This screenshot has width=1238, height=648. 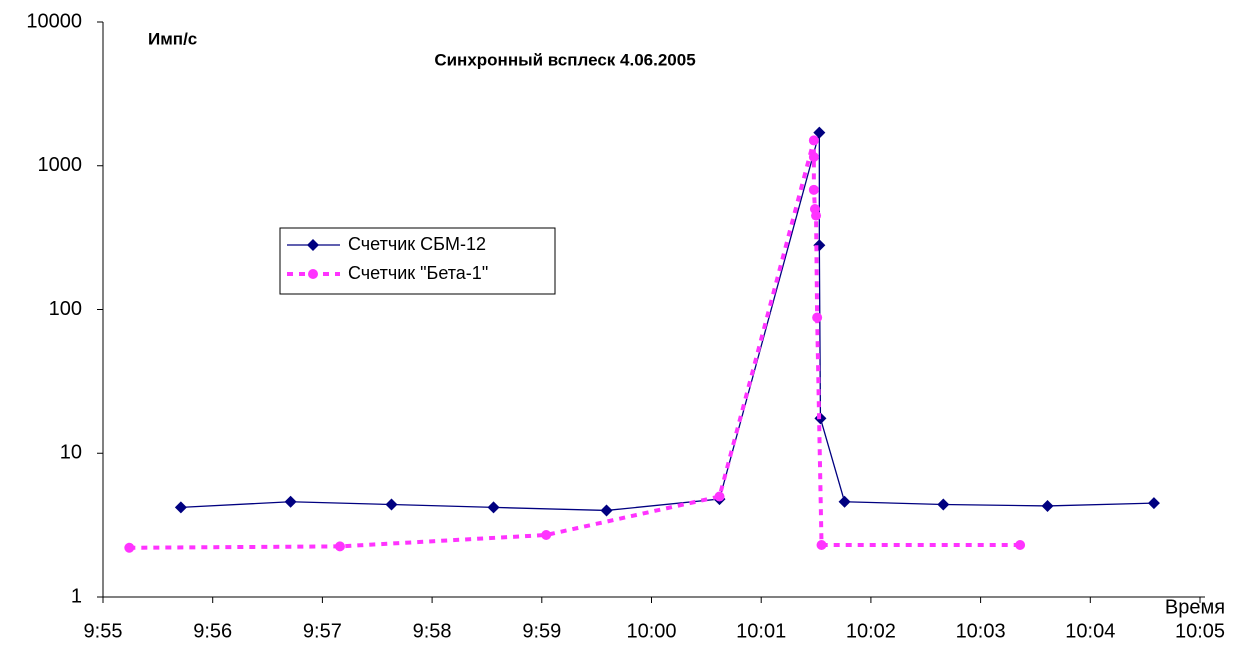 What do you see at coordinates (1200, 631) in the screenshot?
I see `x-tick-label: 10:05` at bounding box center [1200, 631].